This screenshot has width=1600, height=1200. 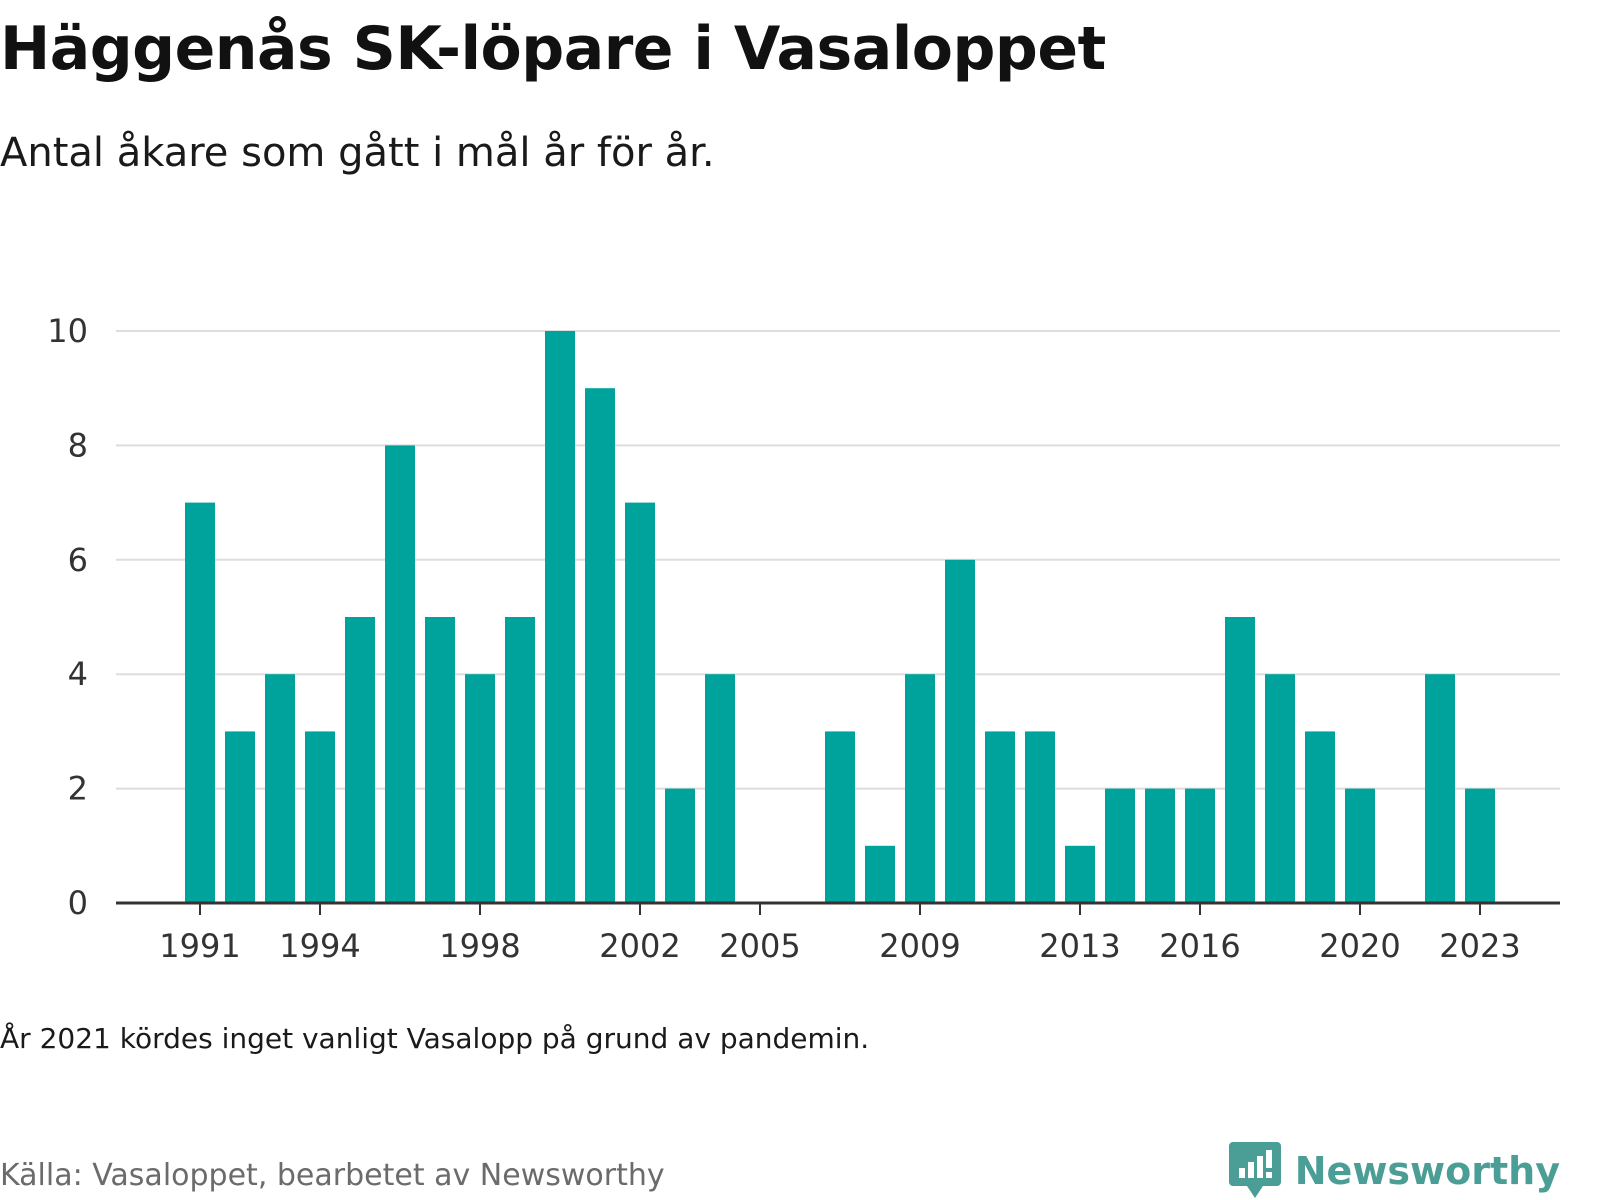 I want to click on brand-logo: Newsworthy, so click(x=1394, y=1171).